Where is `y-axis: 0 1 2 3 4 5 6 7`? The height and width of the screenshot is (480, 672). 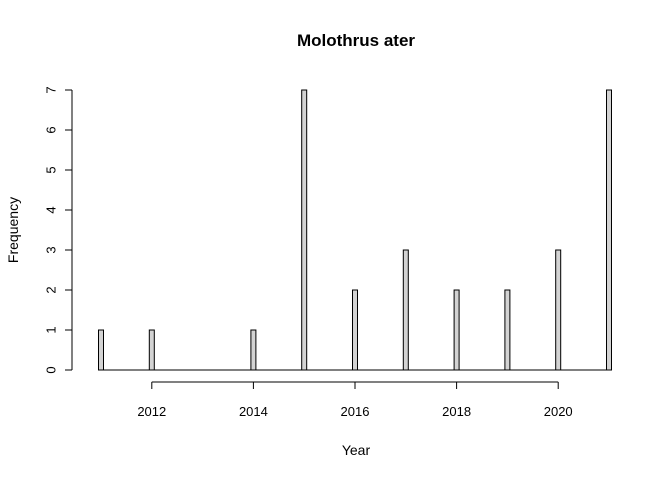
y-axis: 0 1 2 3 4 5 6 7 is located at coordinates (58, 230).